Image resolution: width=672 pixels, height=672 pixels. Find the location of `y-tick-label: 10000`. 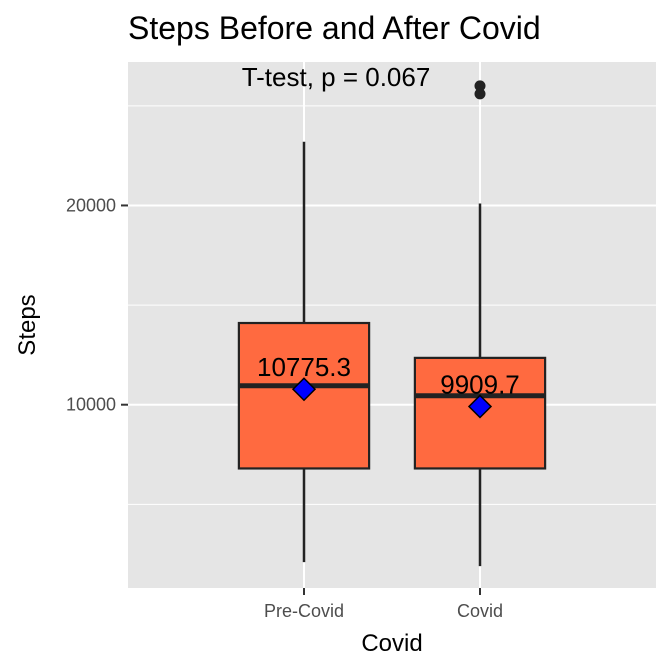

y-tick-label: 10000 is located at coordinates (91, 405).